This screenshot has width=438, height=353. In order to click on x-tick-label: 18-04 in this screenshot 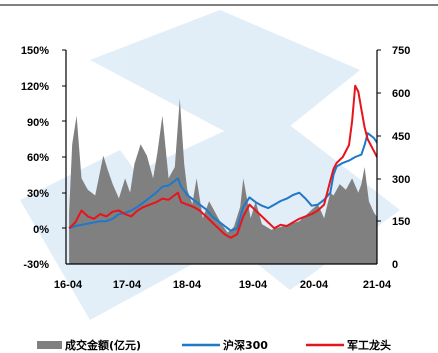, I will do `click(187, 285)`.